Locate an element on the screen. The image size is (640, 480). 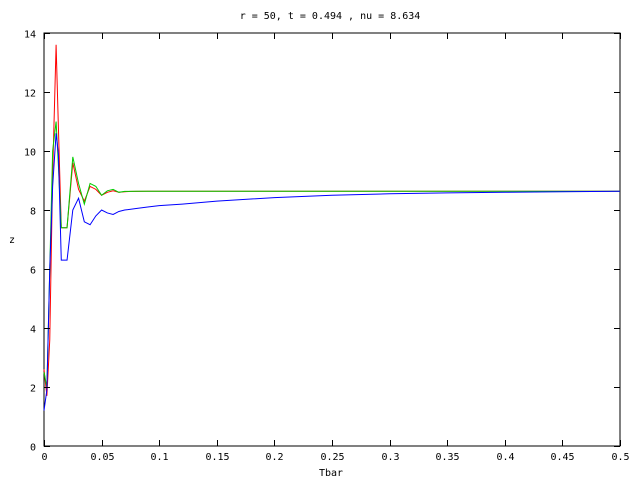
x-tick-label: 0.2 is located at coordinates (274, 457).